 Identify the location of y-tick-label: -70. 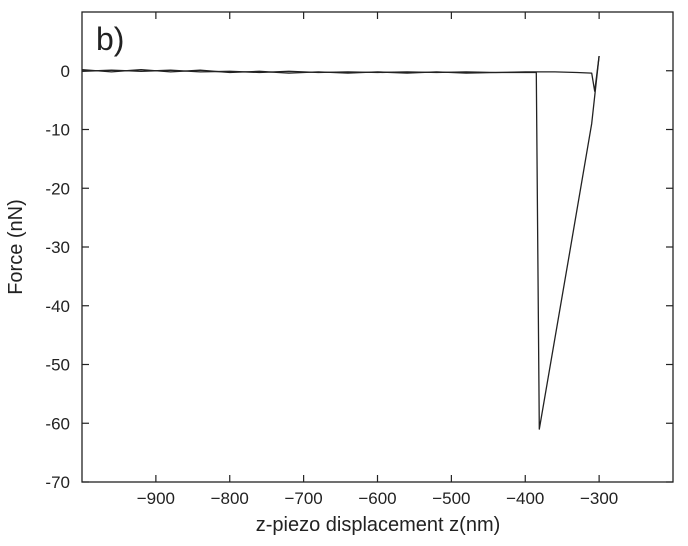
(57, 482).